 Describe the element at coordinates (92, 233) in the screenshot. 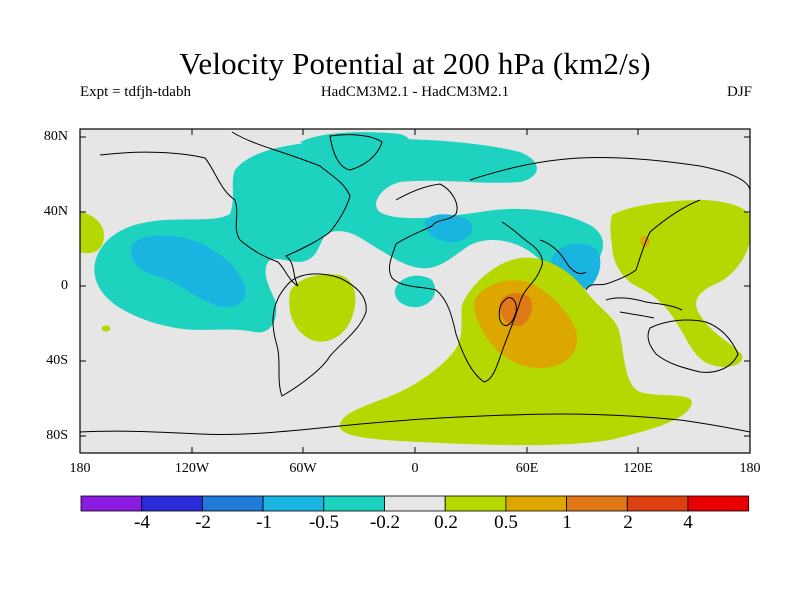

I see `contour-pos-dateline-north` at that location.